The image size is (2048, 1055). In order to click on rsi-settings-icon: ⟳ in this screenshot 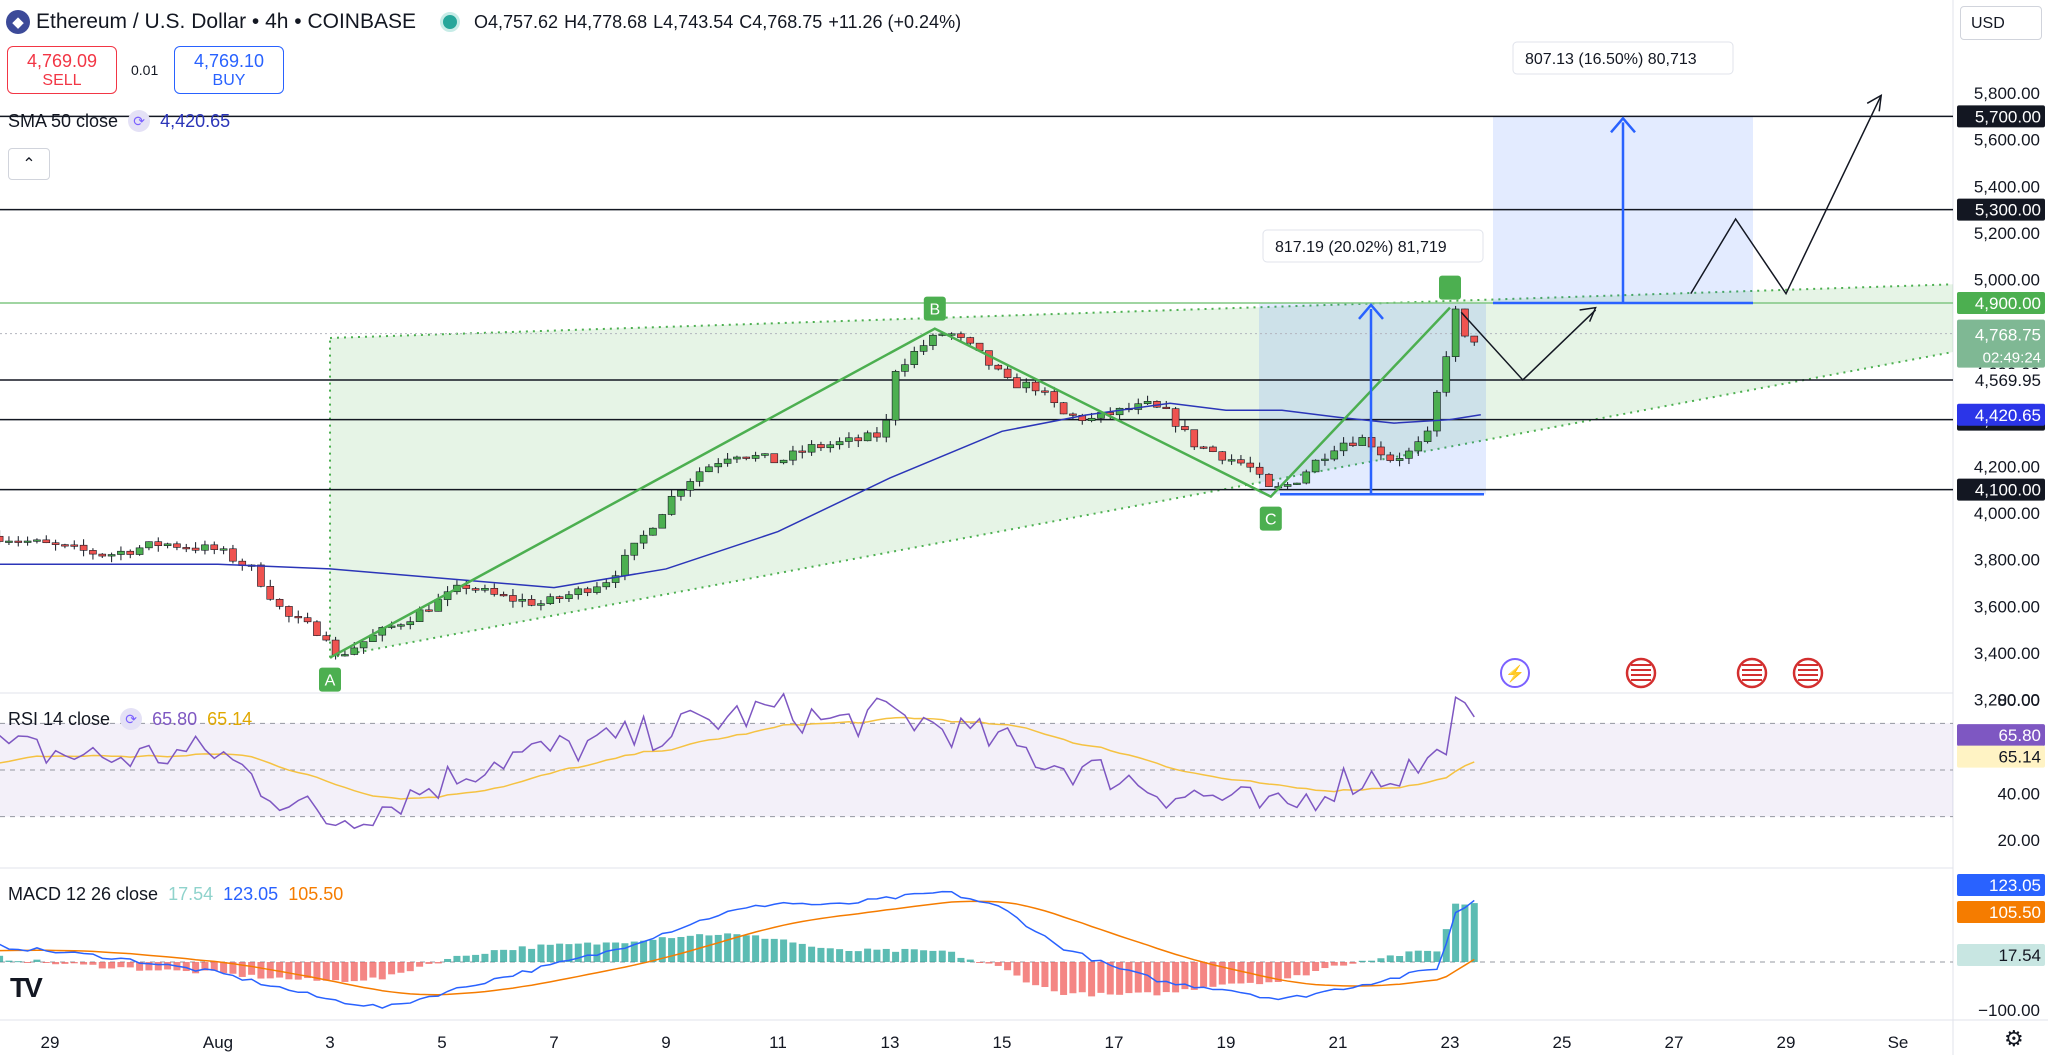, I will do `click(131, 719)`.